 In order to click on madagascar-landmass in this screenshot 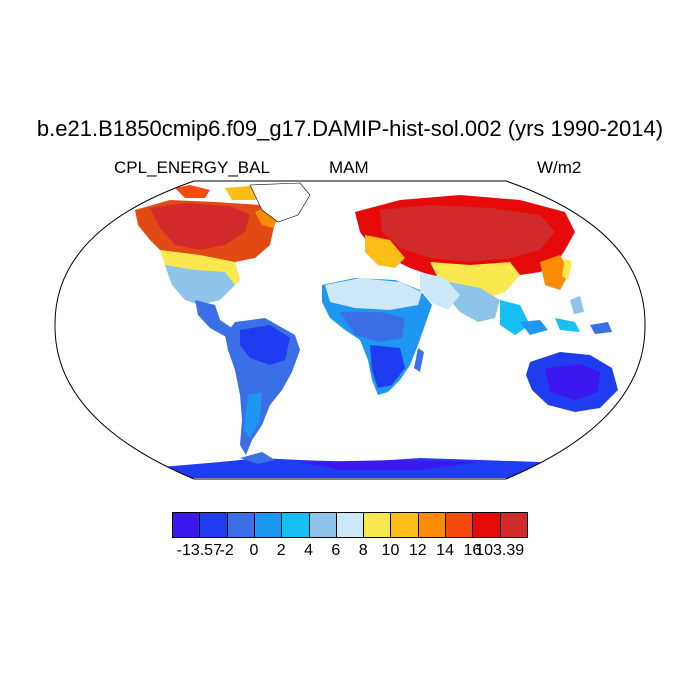, I will do `click(419, 360)`.